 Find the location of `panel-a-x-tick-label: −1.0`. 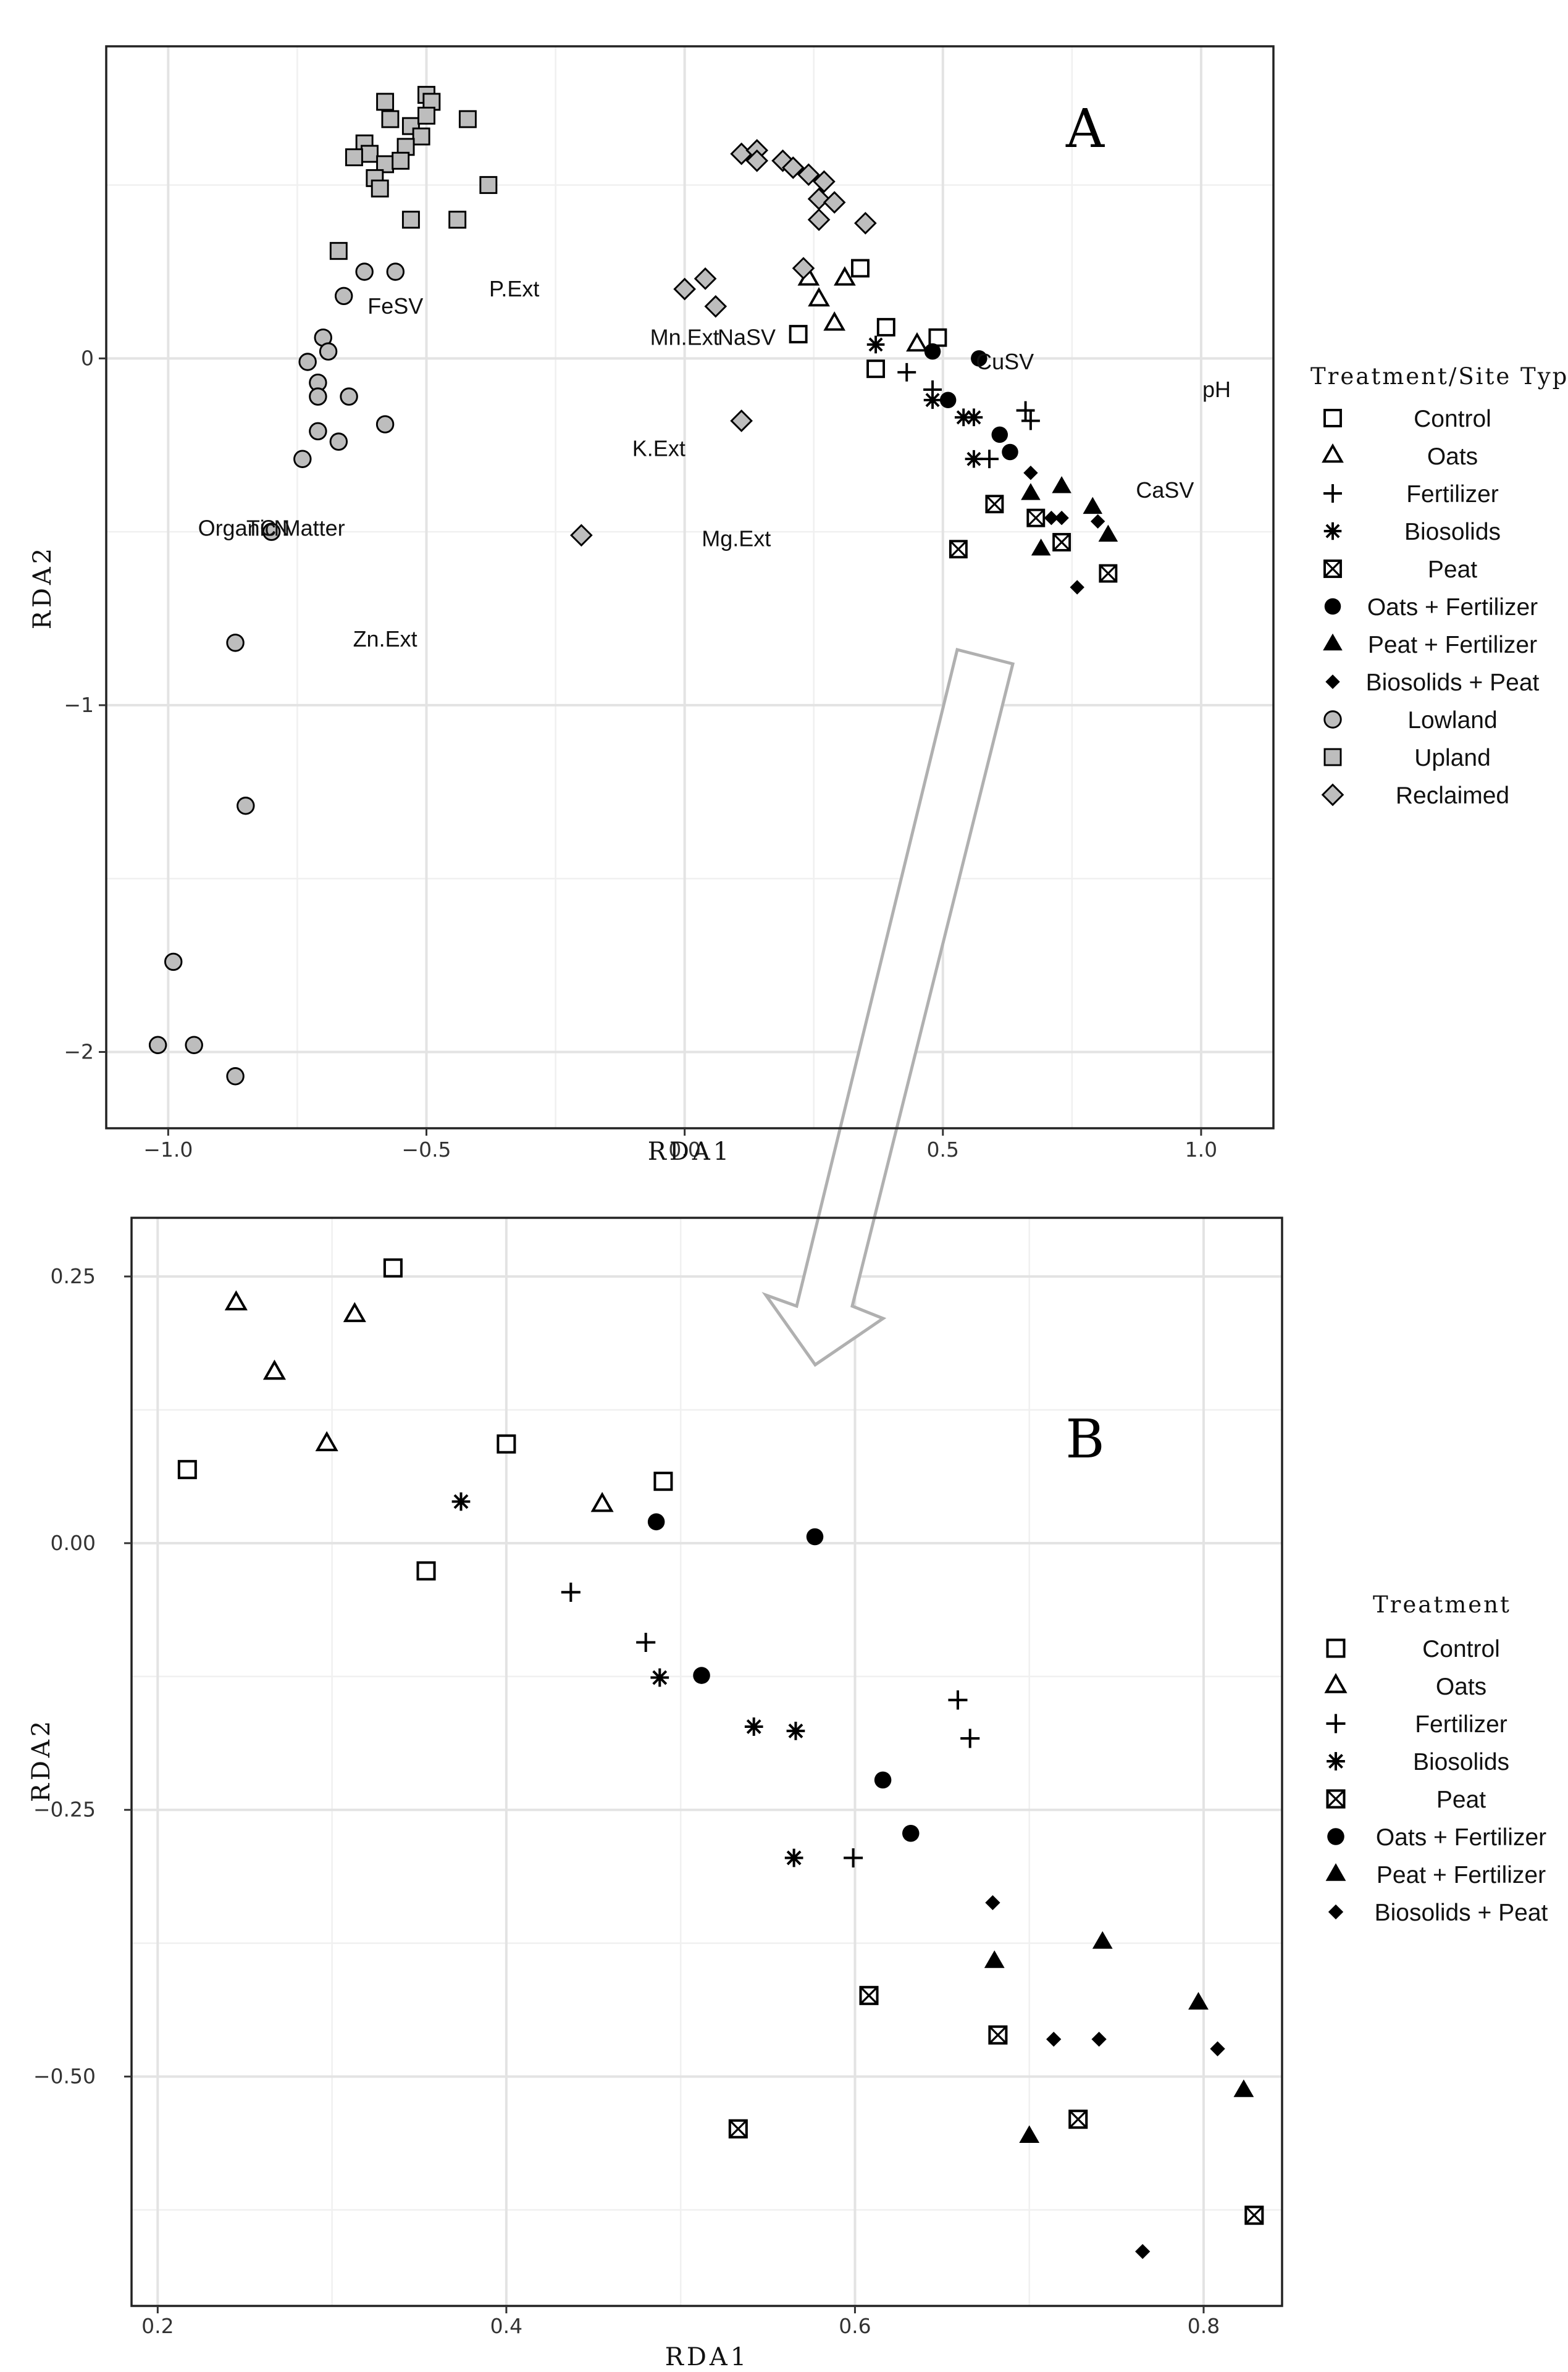

panel-a-x-tick-label: −1.0 is located at coordinates (168, 1150).